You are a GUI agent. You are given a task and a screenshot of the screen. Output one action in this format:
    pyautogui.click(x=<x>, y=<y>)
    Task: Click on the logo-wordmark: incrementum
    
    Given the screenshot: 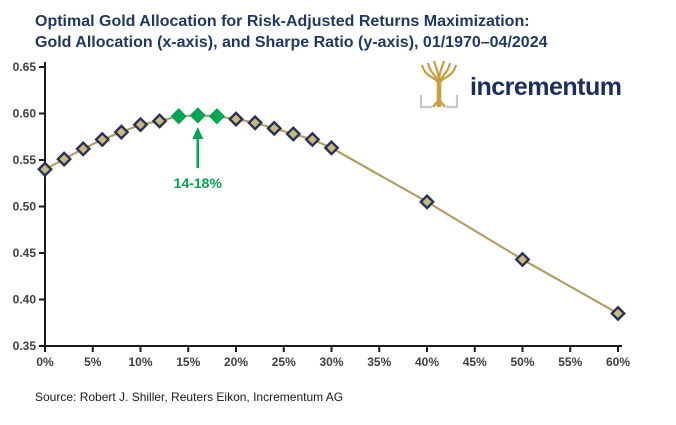 What is the action you would take?
    pyautogui.click(x=546, y=86)
    